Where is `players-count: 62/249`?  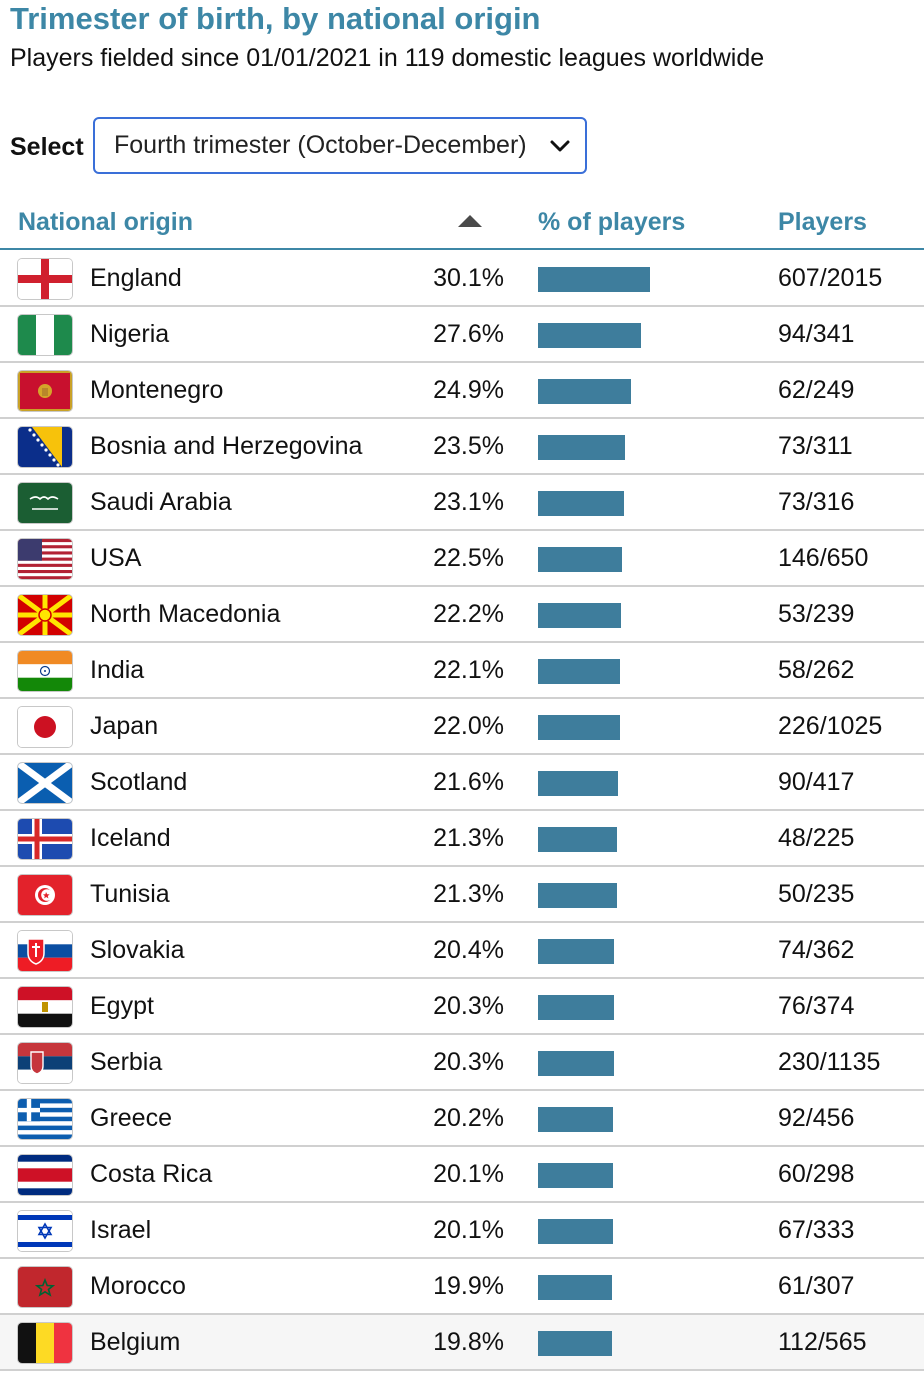 players-count: 62/249 is located at coordinates (816, 390).